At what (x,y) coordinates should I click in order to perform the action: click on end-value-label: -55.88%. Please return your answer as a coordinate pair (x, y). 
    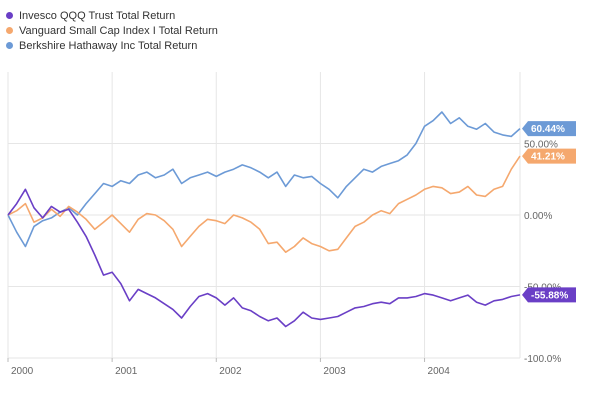
    Looking at the image, I should click on (549, 295).